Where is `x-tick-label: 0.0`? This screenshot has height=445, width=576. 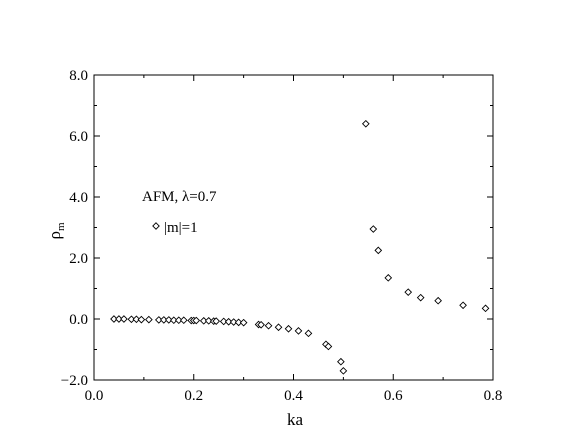 x-tick-label: 0.0 is located at coordinates (94, 396).